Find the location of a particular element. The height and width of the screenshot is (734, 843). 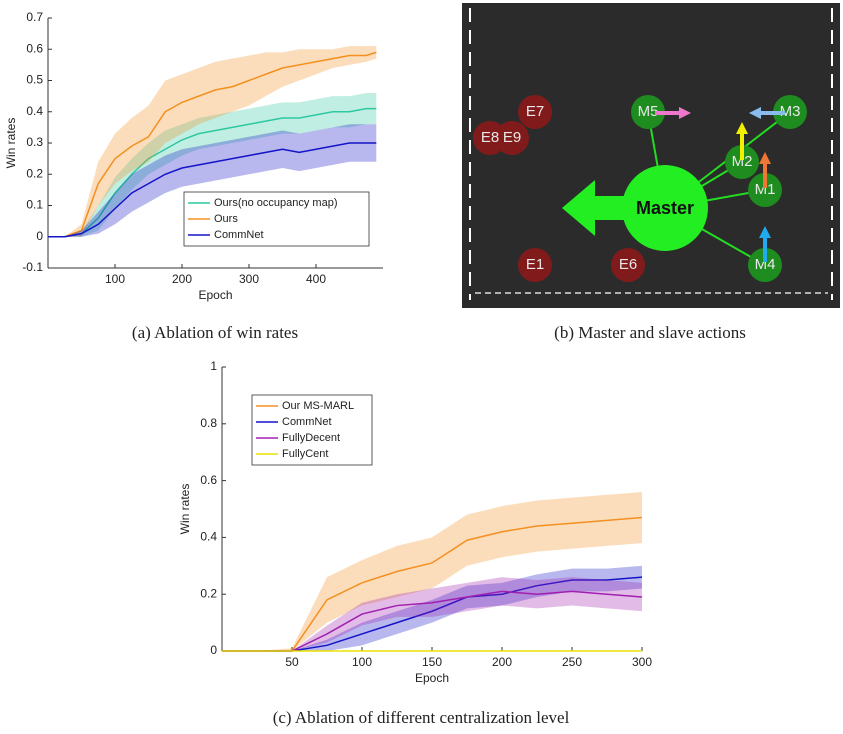

node-label: E1 is located at coordinates (535, 264).